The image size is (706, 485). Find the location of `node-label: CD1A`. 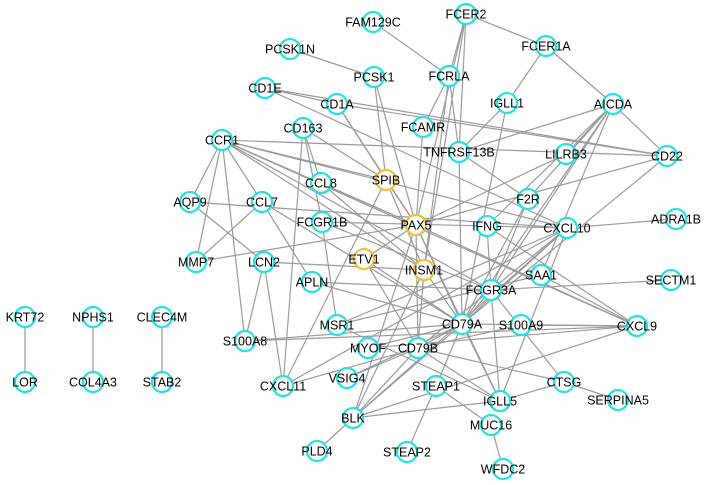

node-label: CD1A is located at coordinates (337, 104).